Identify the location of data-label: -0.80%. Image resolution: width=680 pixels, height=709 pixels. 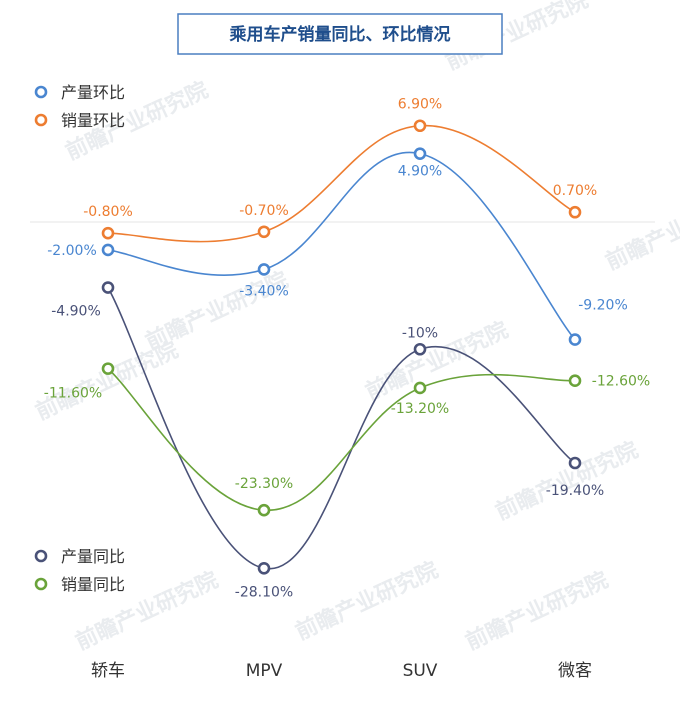
(108, 212).